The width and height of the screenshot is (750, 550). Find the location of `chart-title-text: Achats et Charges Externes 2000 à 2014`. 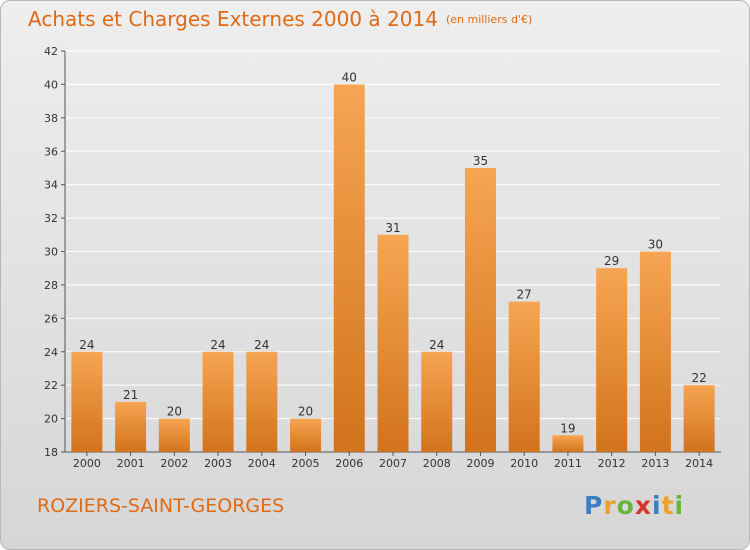

chart-title-text: Achats et Charges Externes 2000 à 2014 is located at coordinates (233, 19).